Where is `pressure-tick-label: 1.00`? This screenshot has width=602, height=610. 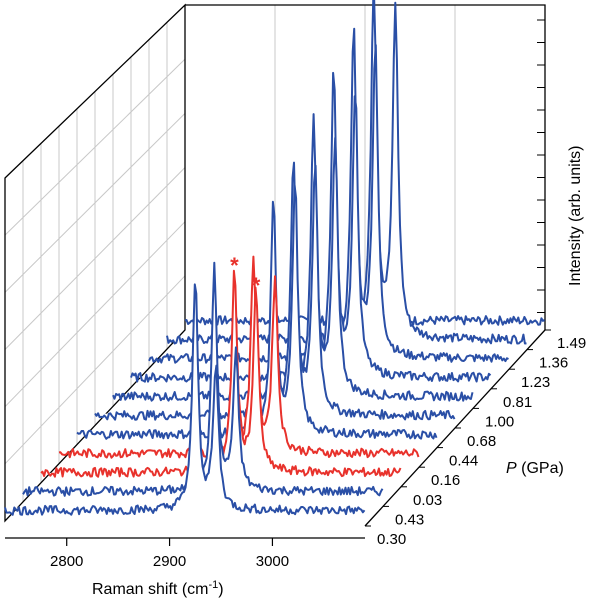
pressure-tick-label: 1.00 is located at coordinates (499, 421).